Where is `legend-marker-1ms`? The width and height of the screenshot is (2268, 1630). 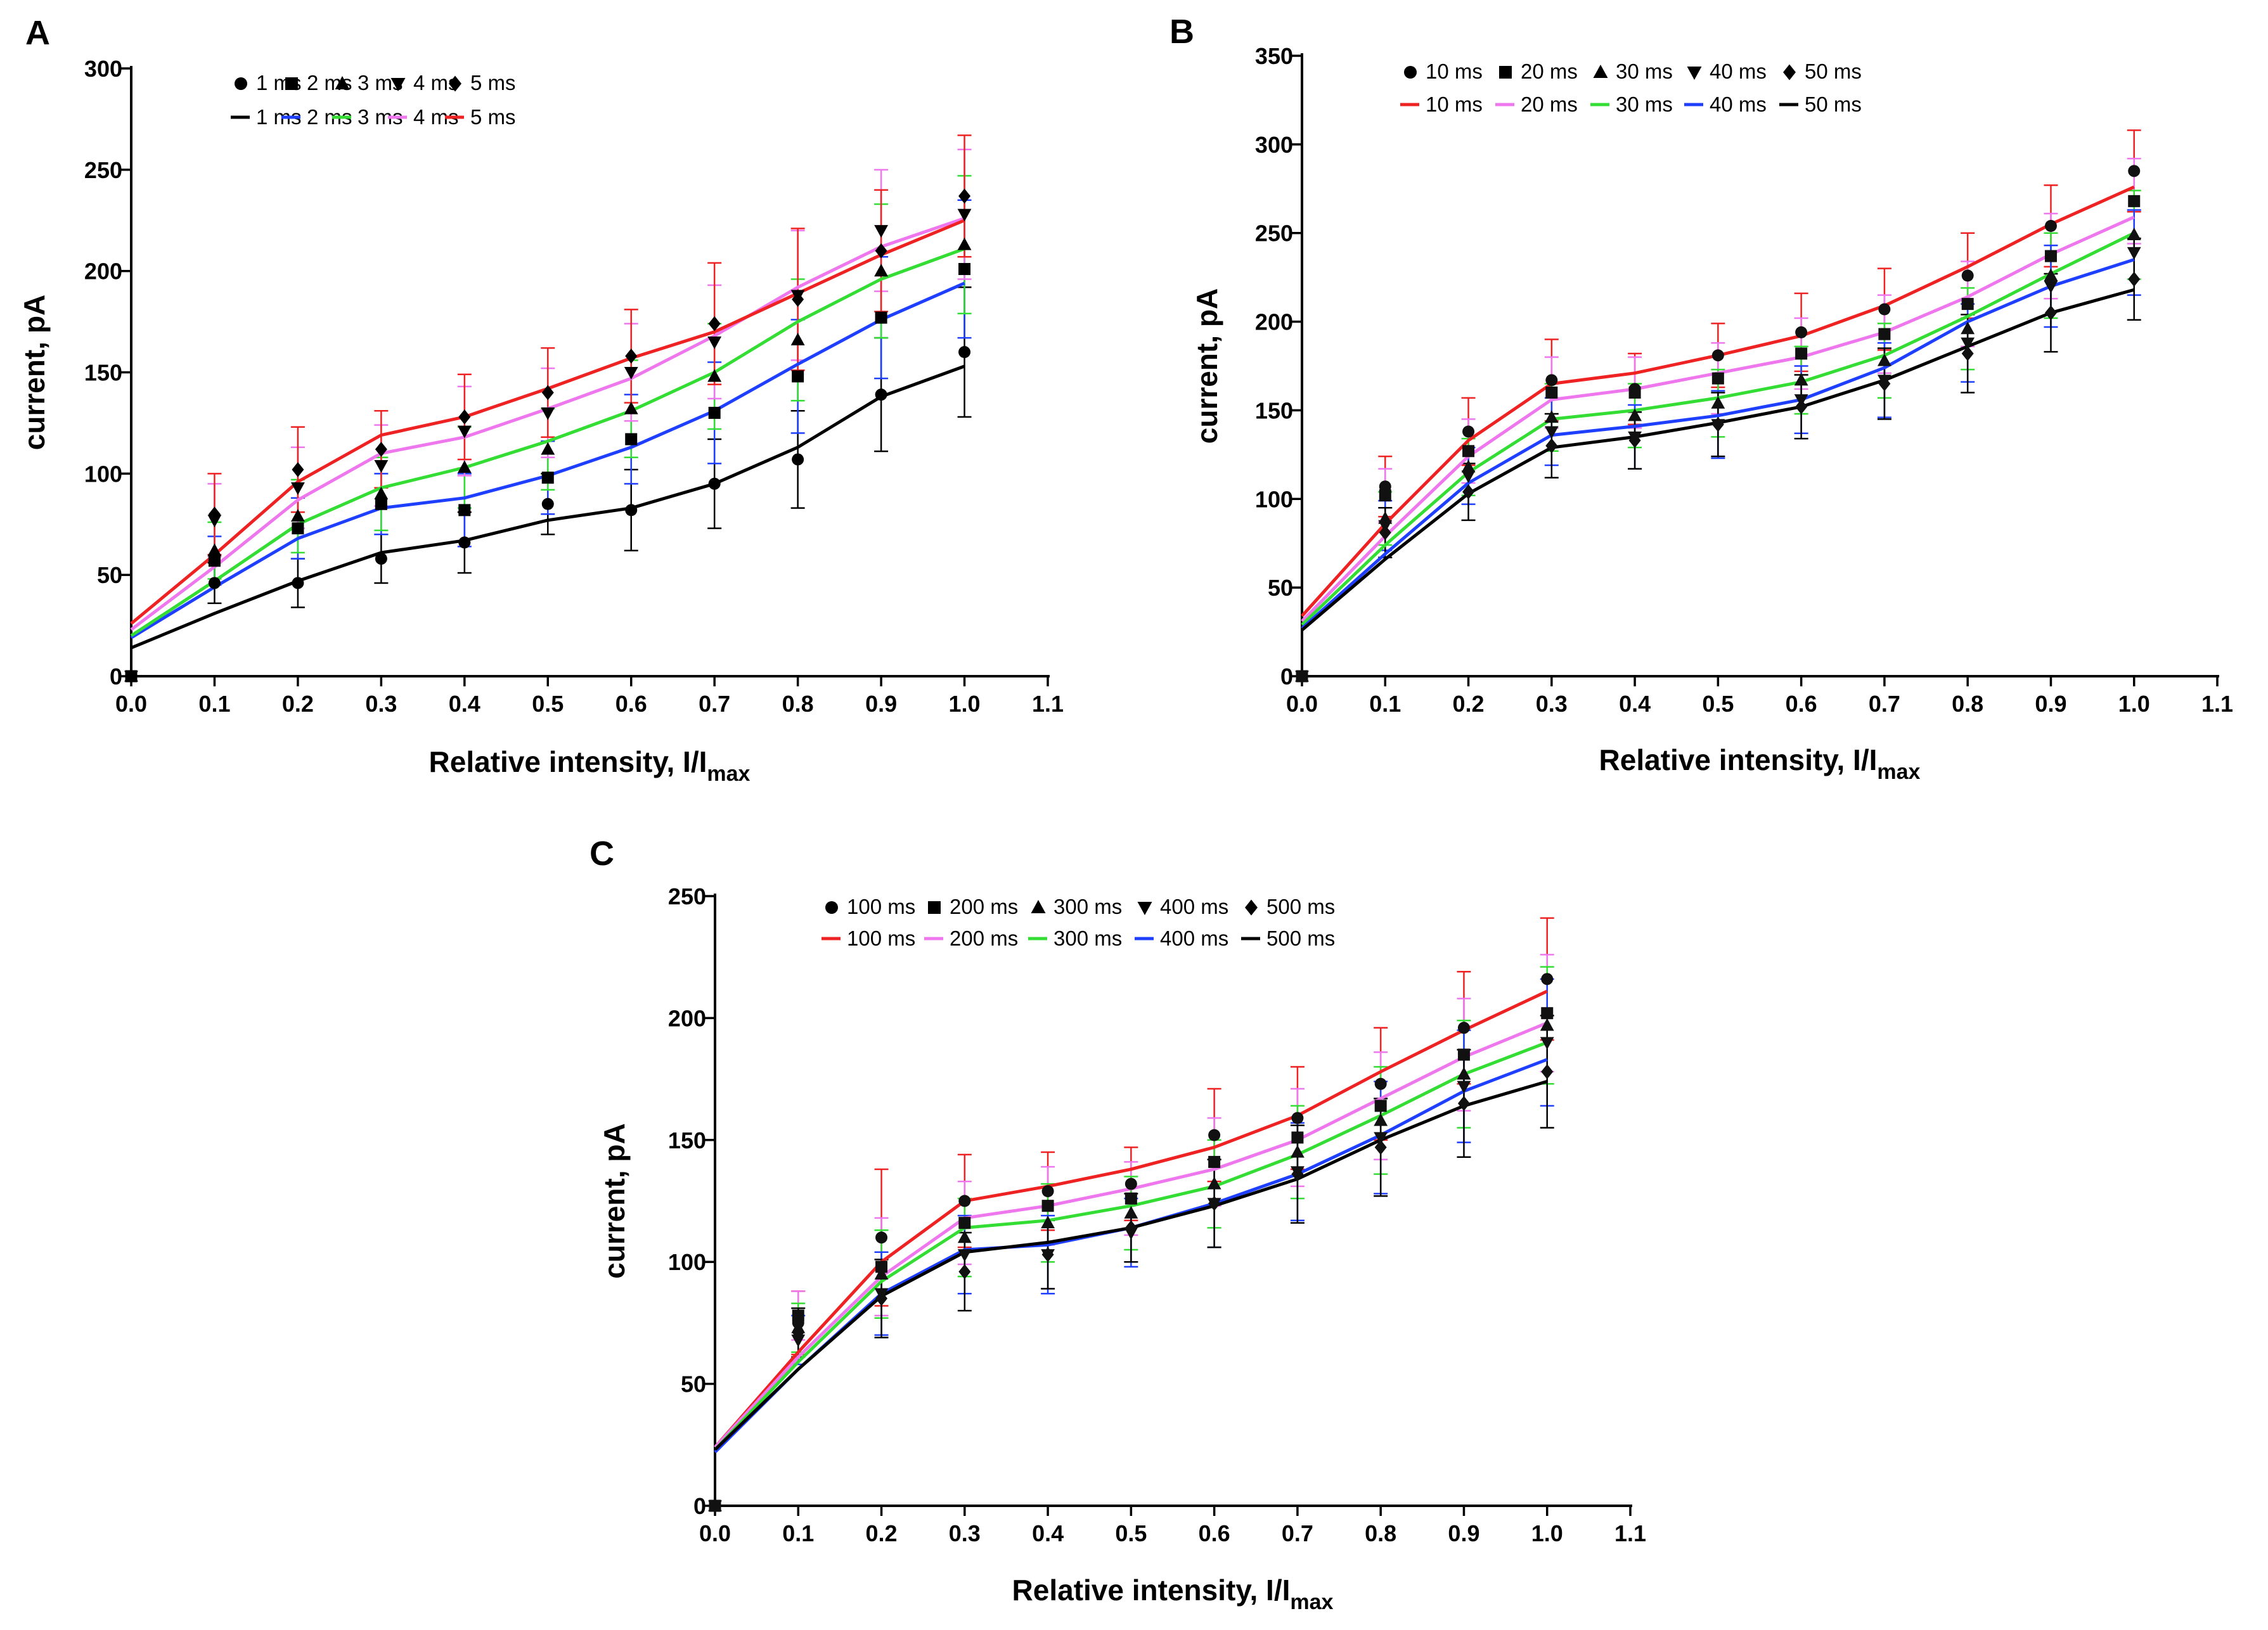
legend-marker-1ms is located at coordinates (241, 83).